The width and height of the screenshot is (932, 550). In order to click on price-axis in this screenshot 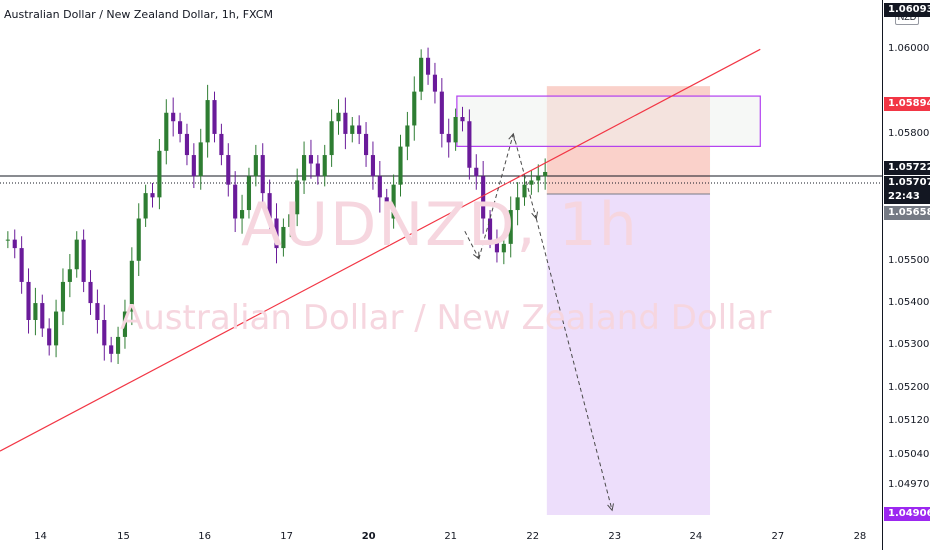, I will do `click(907, 275)`.